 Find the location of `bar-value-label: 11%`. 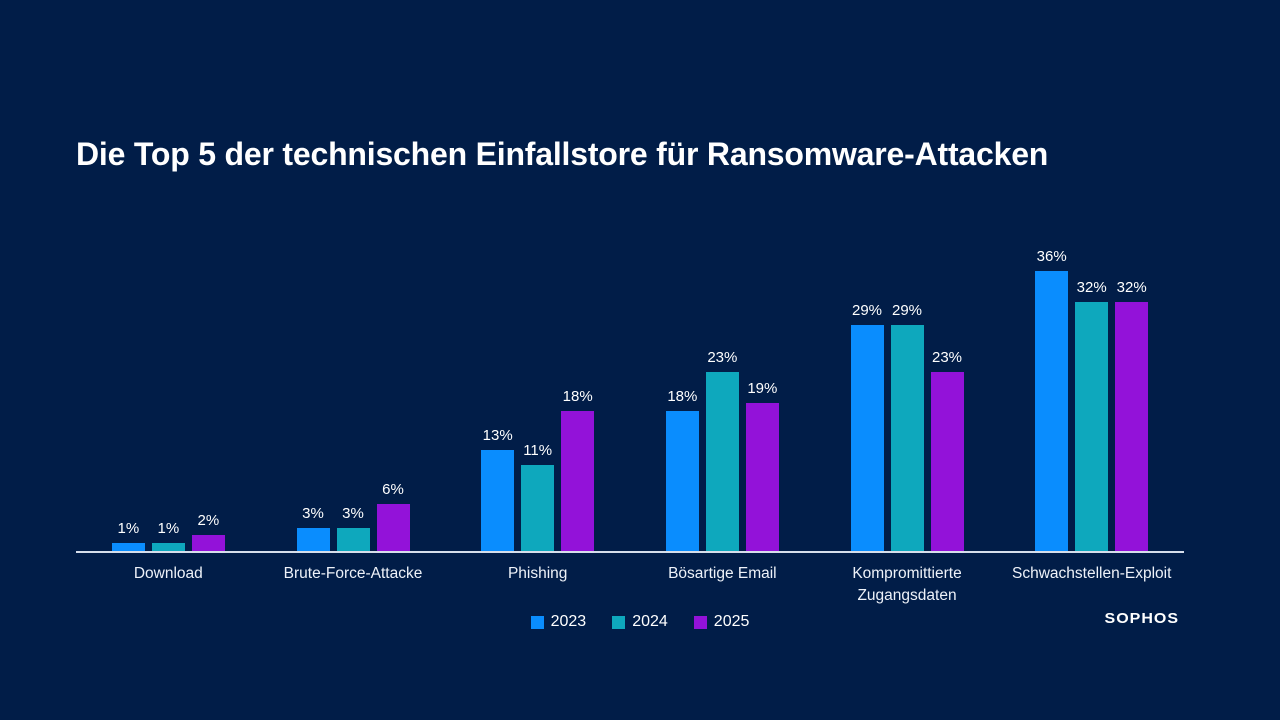

bar-value-label: 11% is located at coordinates (538, 451).